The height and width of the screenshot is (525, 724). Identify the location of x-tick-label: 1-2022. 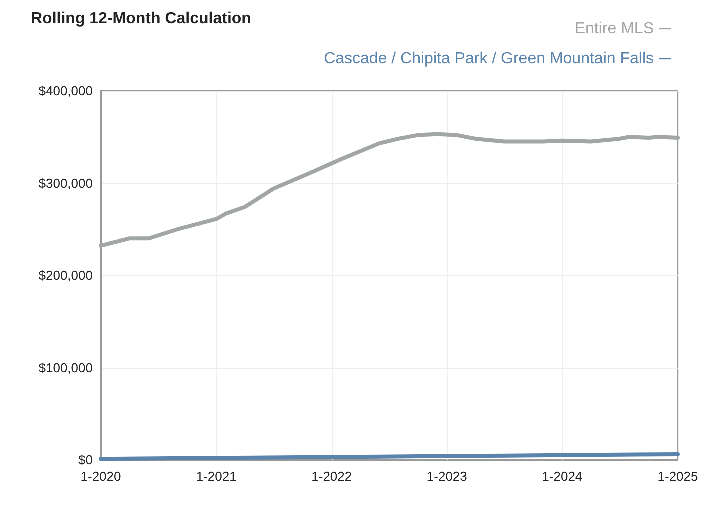
(332, 476).